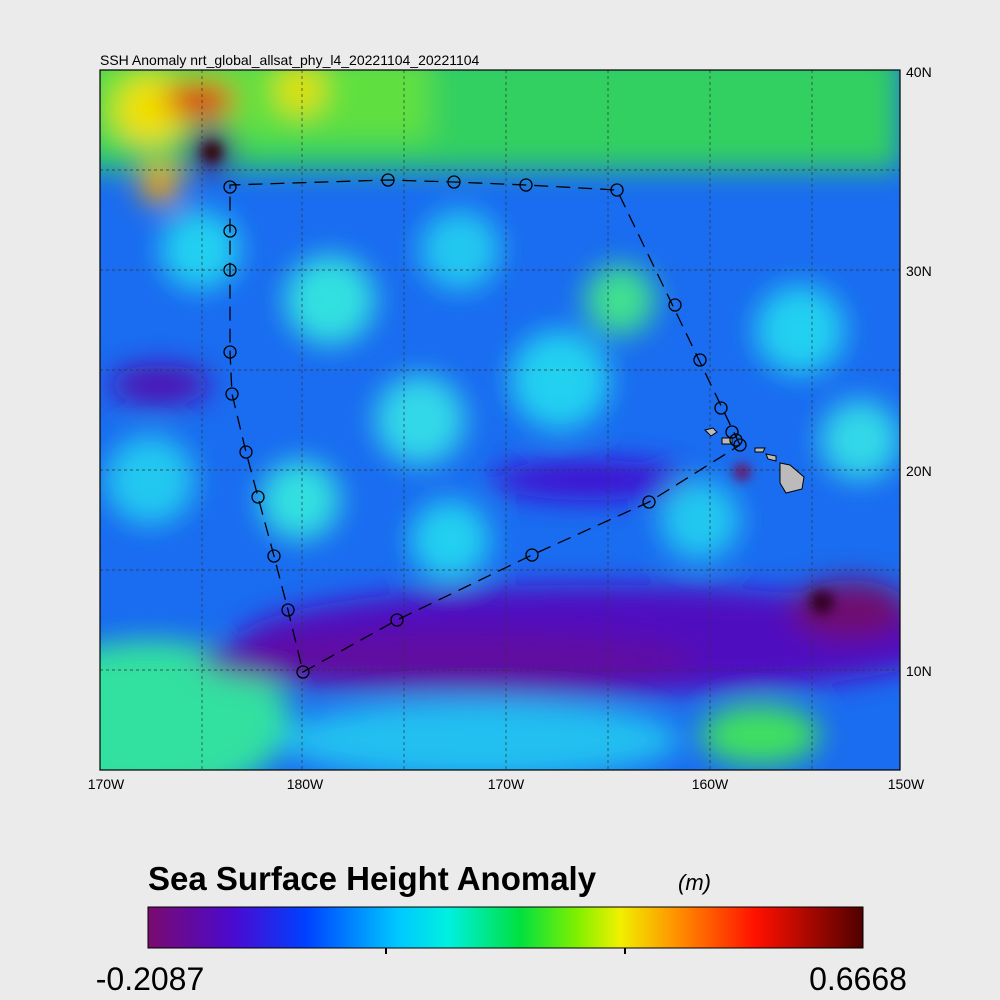 This screenshot has height=1000, width=1000. What do you see at coordinates (505, 951) in the screenshot?
I see `colorbar-ticks` at bounding box center [505, 951].